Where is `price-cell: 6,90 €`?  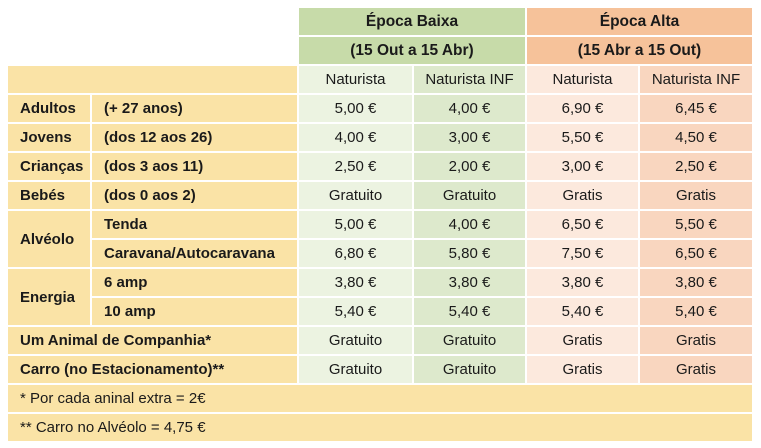
price-cell: 6,90 € is located at coordinates (582, 108).